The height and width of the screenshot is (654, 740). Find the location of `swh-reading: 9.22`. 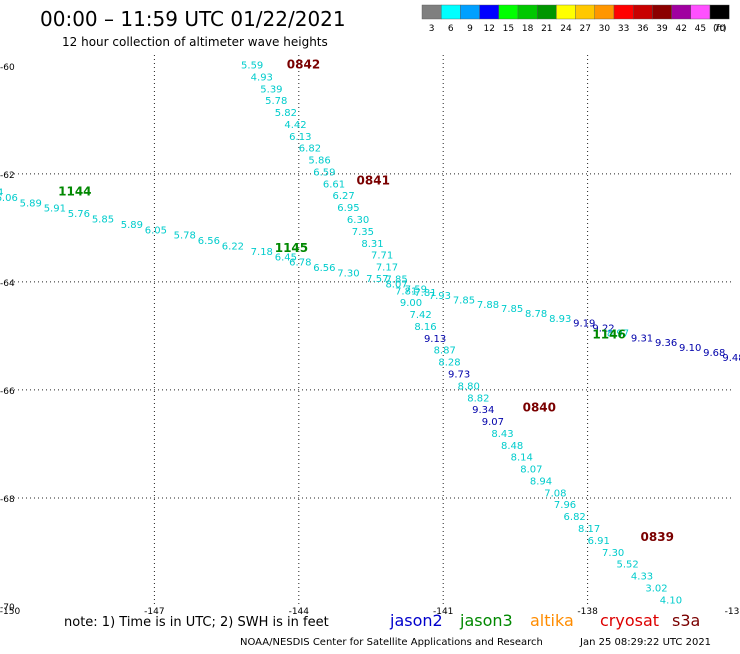

swh-reading: 9.22 is located at coordinates (603, 329).